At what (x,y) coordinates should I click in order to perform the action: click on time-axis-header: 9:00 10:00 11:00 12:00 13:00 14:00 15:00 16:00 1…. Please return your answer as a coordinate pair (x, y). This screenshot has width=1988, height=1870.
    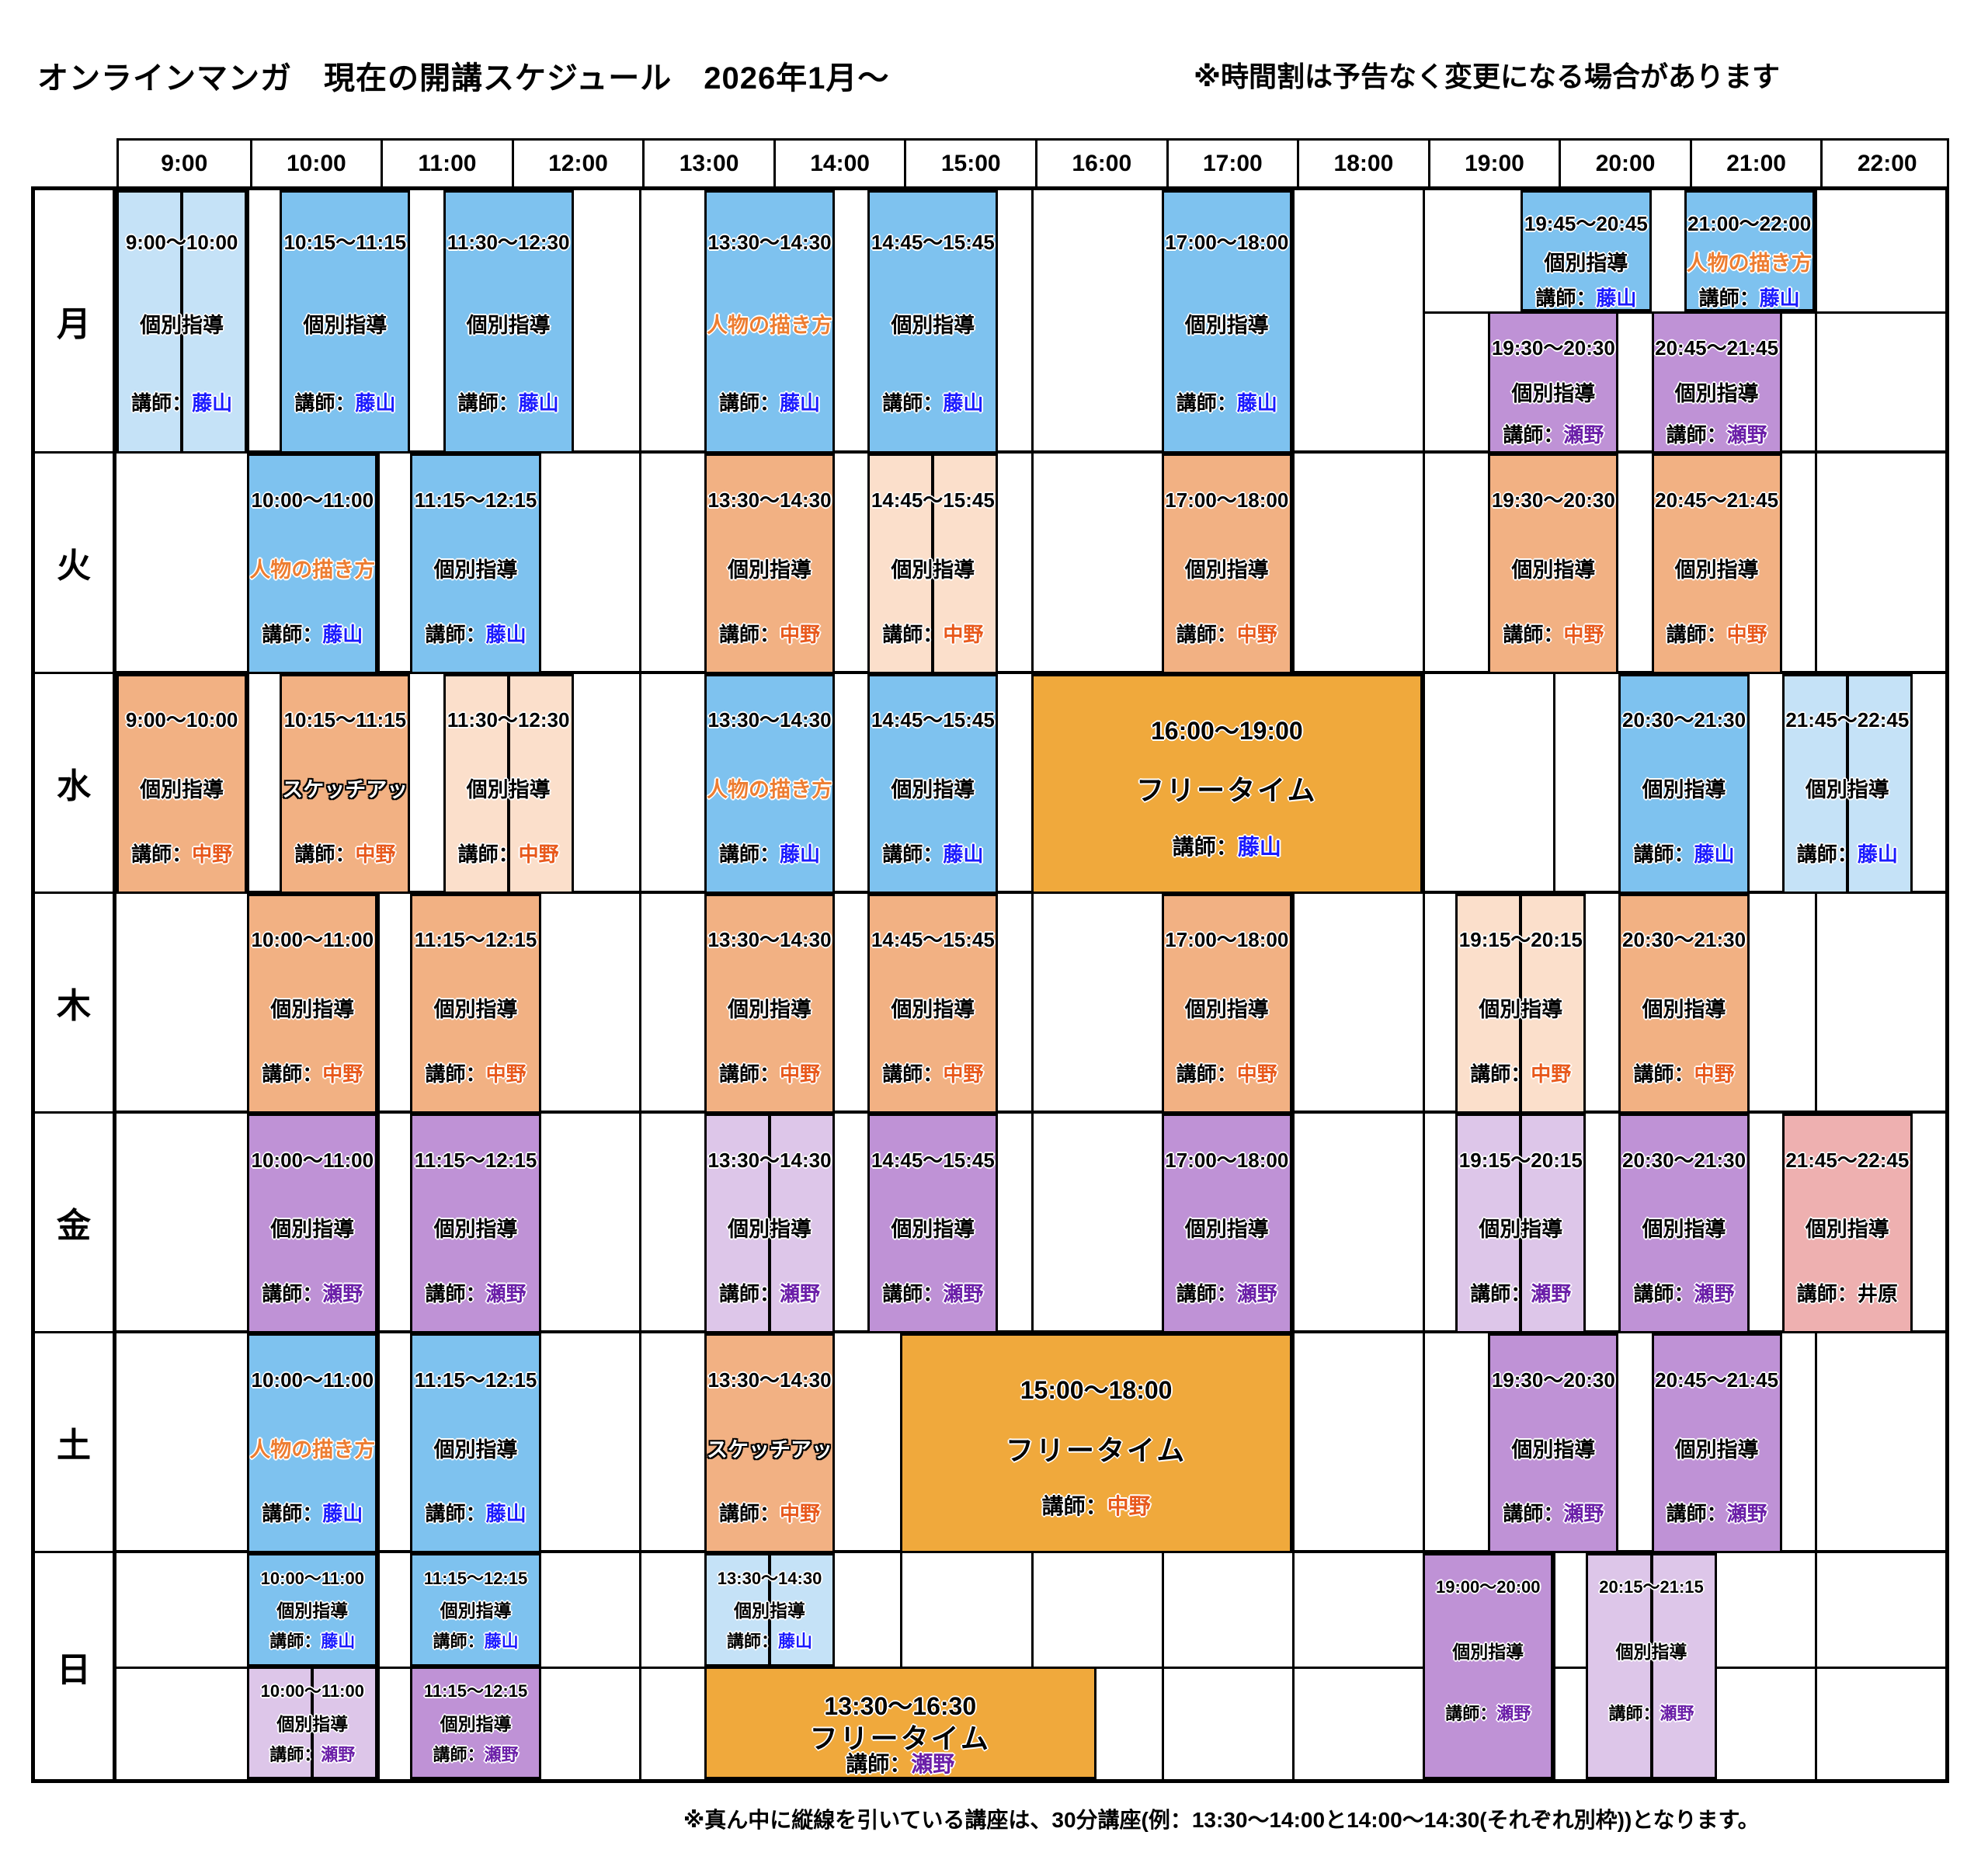
    Looking at the image, I should click on (1032, 162).